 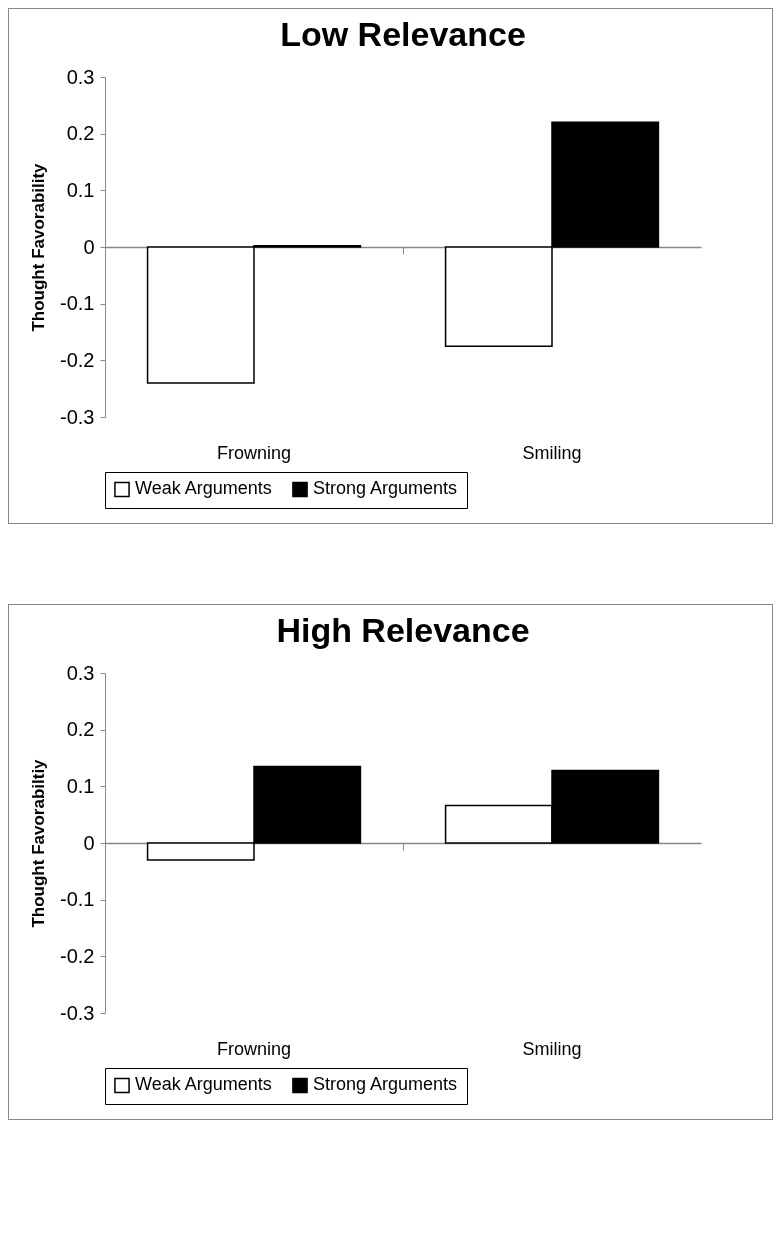 I want to click on y-axis-title: Thought Favorability, so click(x=39, y=247).